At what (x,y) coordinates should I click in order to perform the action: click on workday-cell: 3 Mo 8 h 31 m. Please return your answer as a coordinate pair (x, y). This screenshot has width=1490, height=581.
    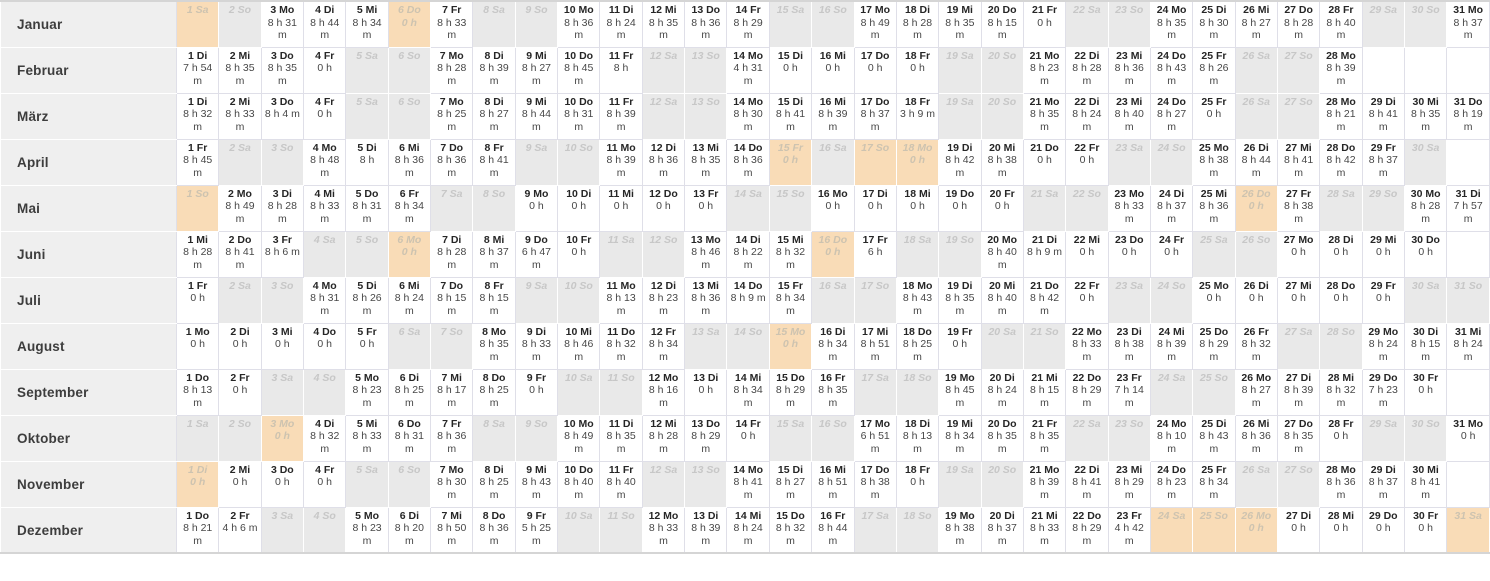
    Looking at the image, I should click on (282, 24).